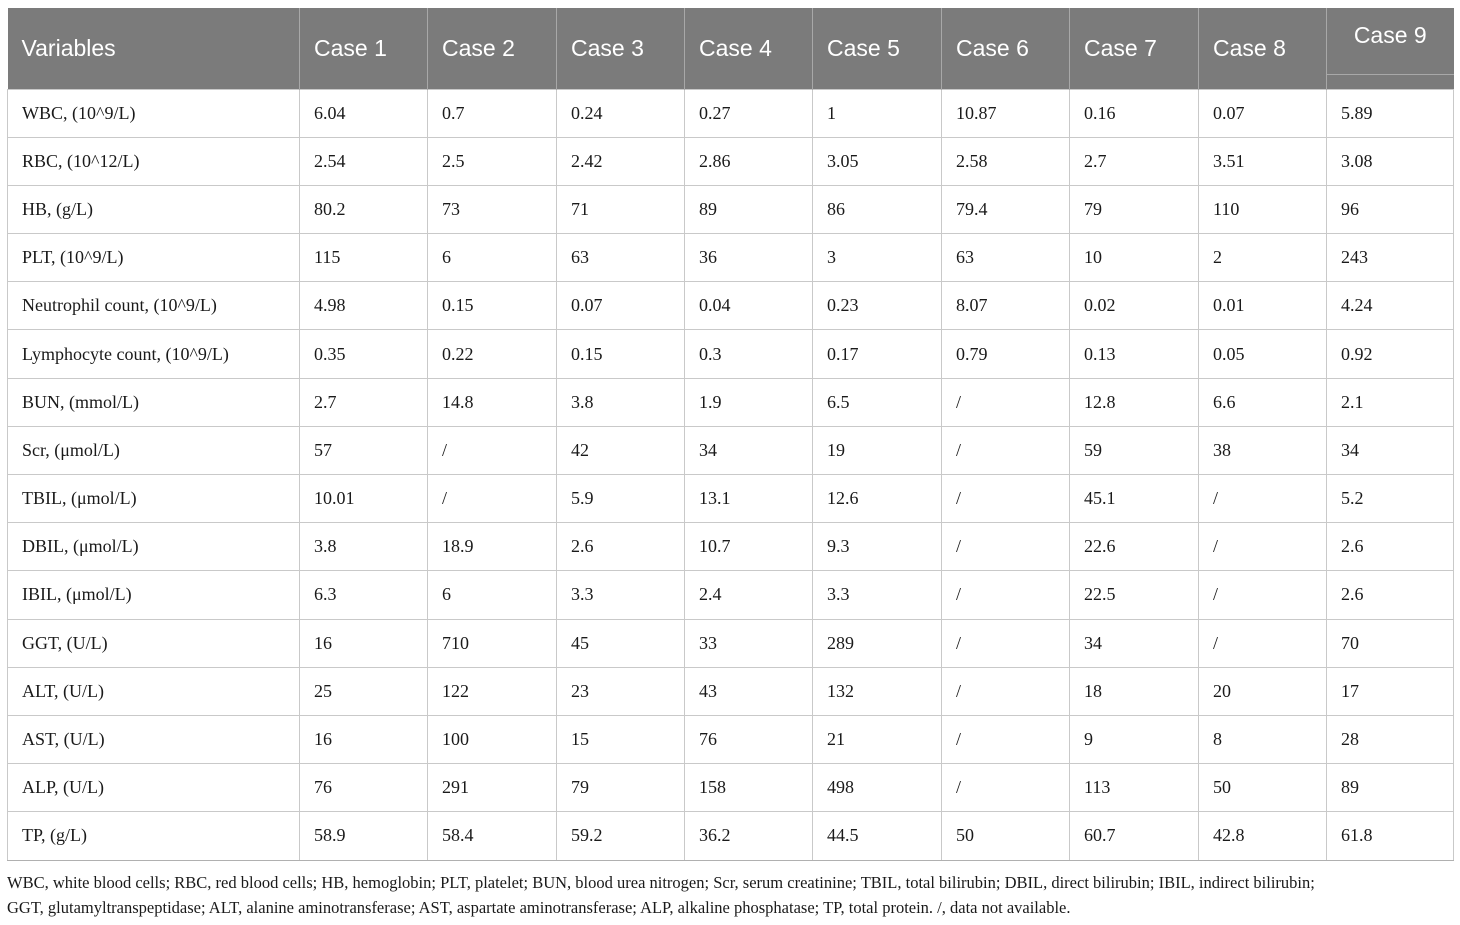  I want to click on case-value-cell: 17, so click(1390, 691).